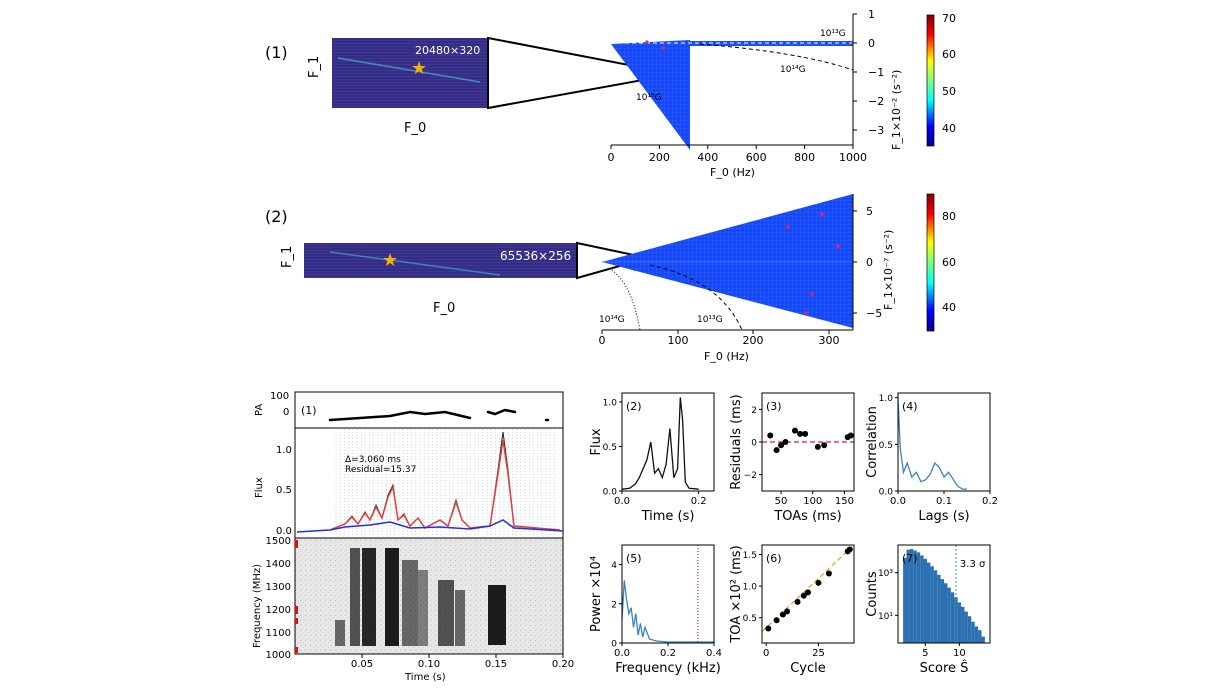 The height and width of the screenshot is (691, 1223). Describe the element at coordinates (286, 412) in the screenshot. I see `pa-ytick: 0` at that location.